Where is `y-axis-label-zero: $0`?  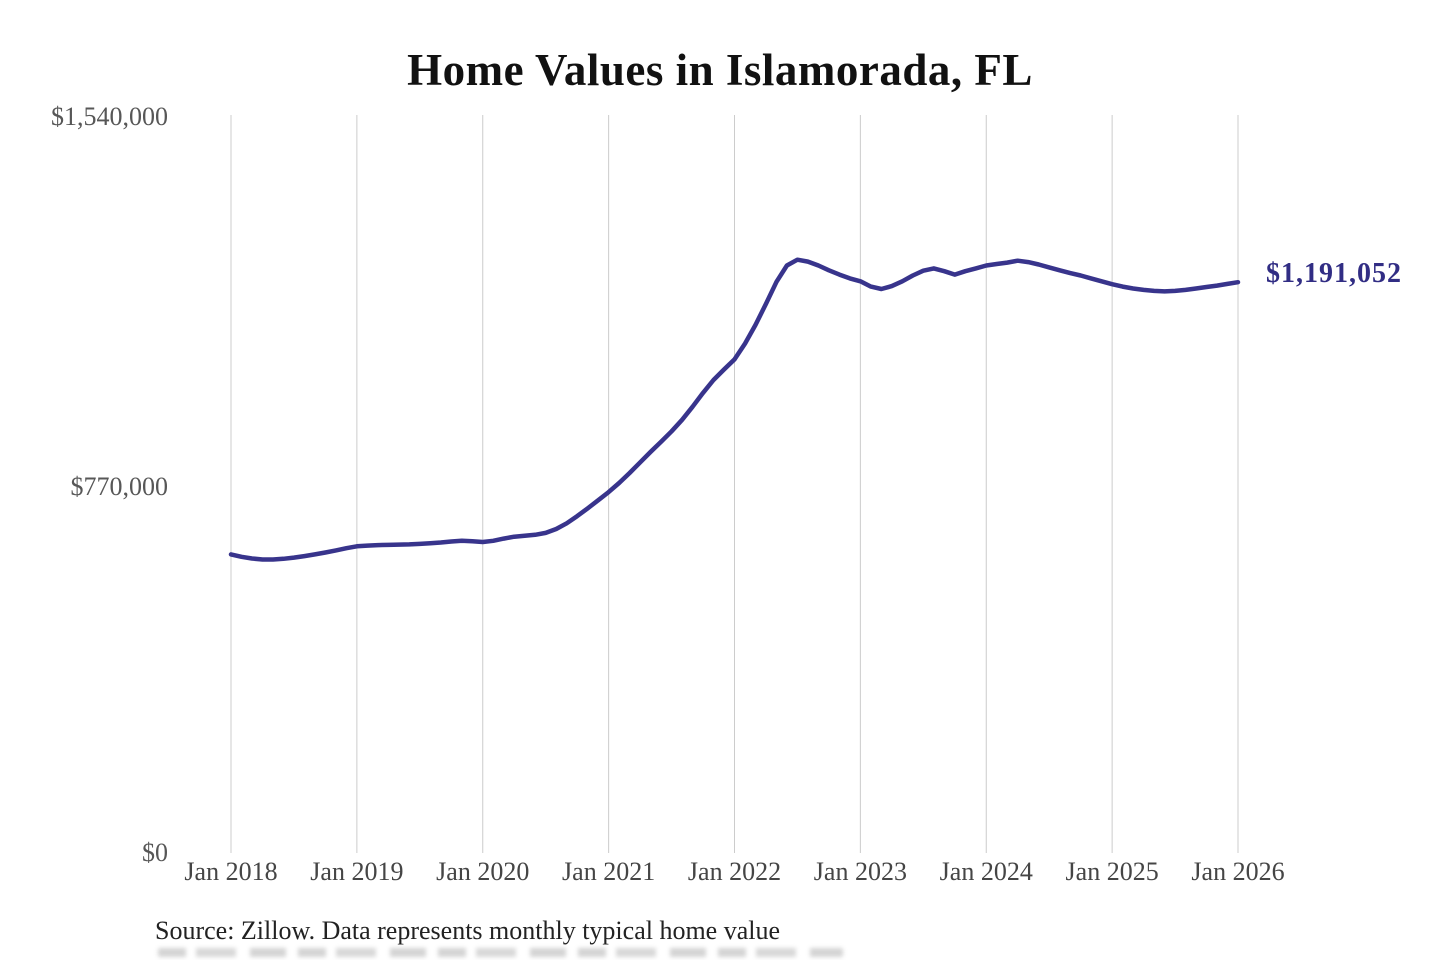
y-axis-label-zero: $0 is located at coordinates (155, 852).